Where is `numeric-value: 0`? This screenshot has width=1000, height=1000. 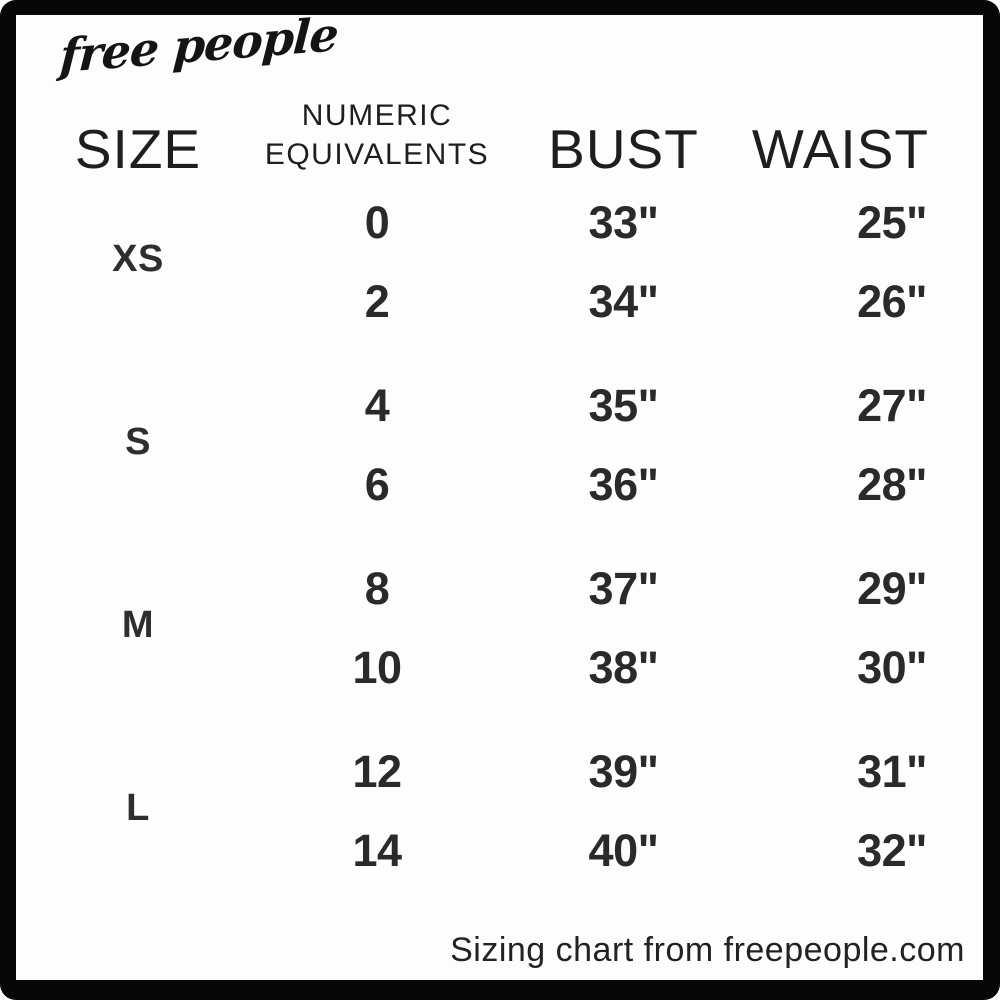
numeric-value: 0 is located at coordinates (377, 222).